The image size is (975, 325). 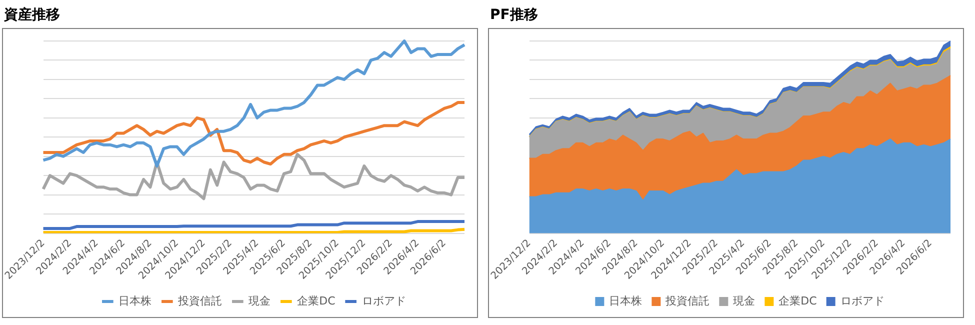 I want to click on chart-title: 資産推移, so click(x=32, y=15).